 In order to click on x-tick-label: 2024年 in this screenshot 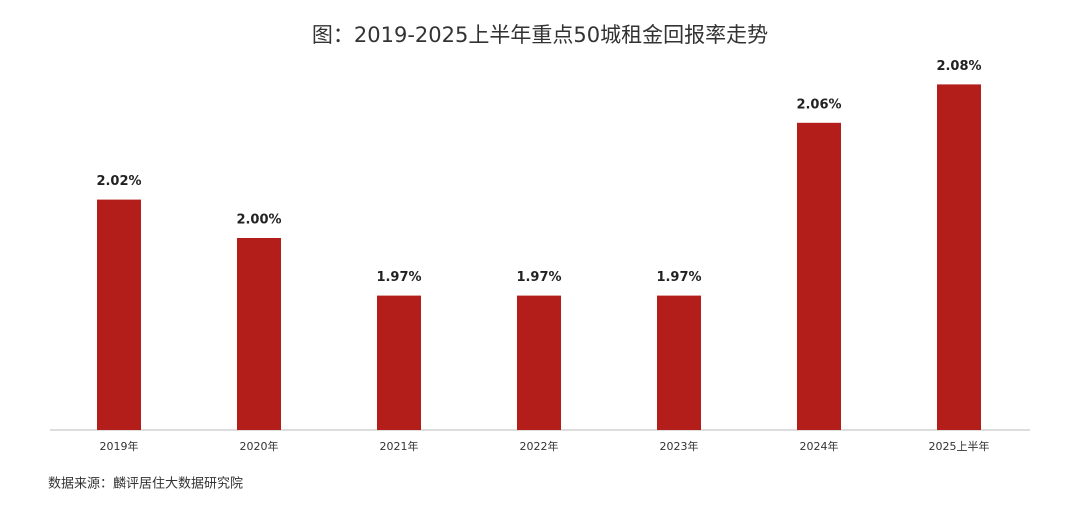, I will do `click(819, 446)`.